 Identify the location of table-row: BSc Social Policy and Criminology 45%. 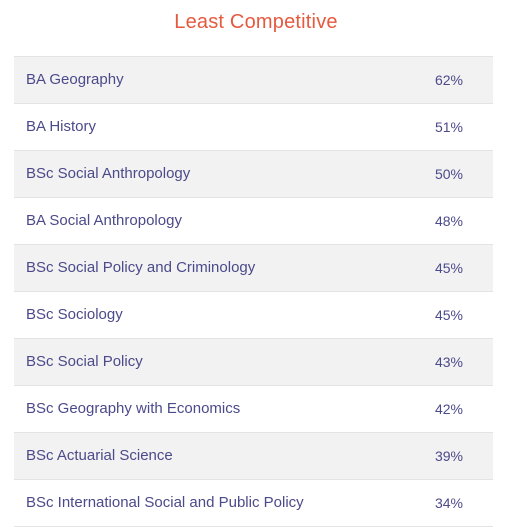
(253, 268).